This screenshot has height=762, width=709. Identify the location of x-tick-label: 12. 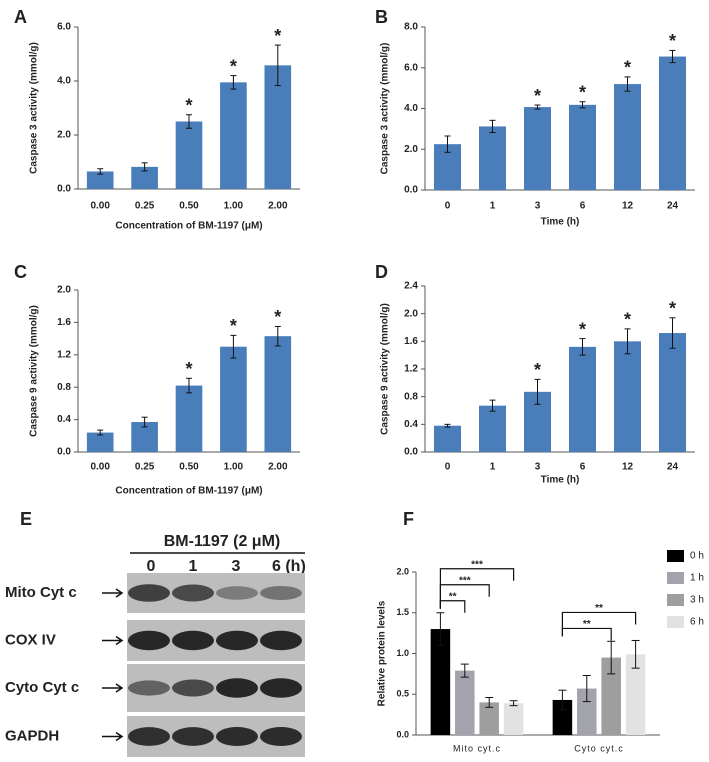
(628, 206).